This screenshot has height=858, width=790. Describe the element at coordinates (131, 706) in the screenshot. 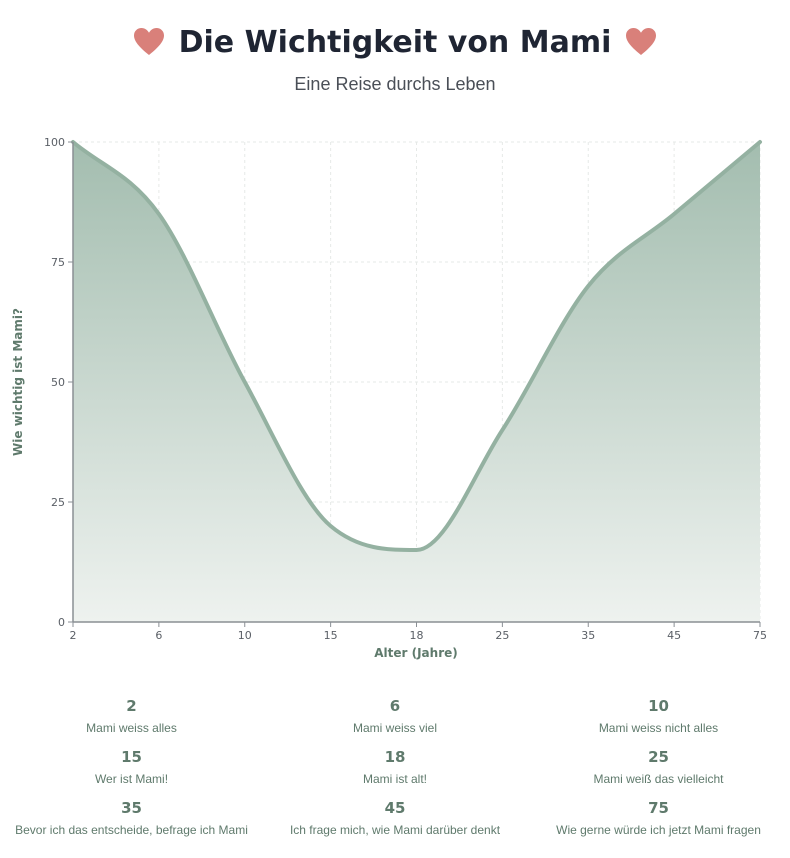

I see `milestone-age: 2` at that location.